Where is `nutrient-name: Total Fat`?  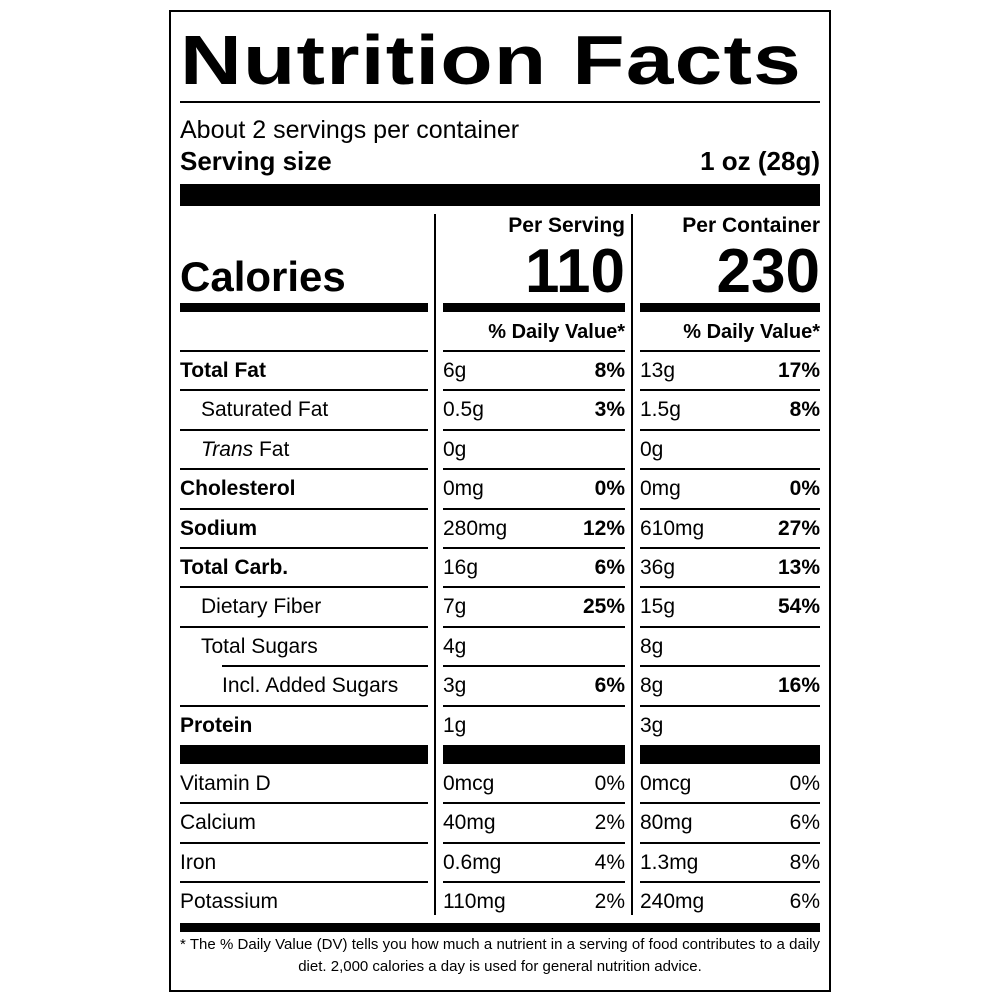 nutrient-name: Total Fat is located at coordinates (223, 370).